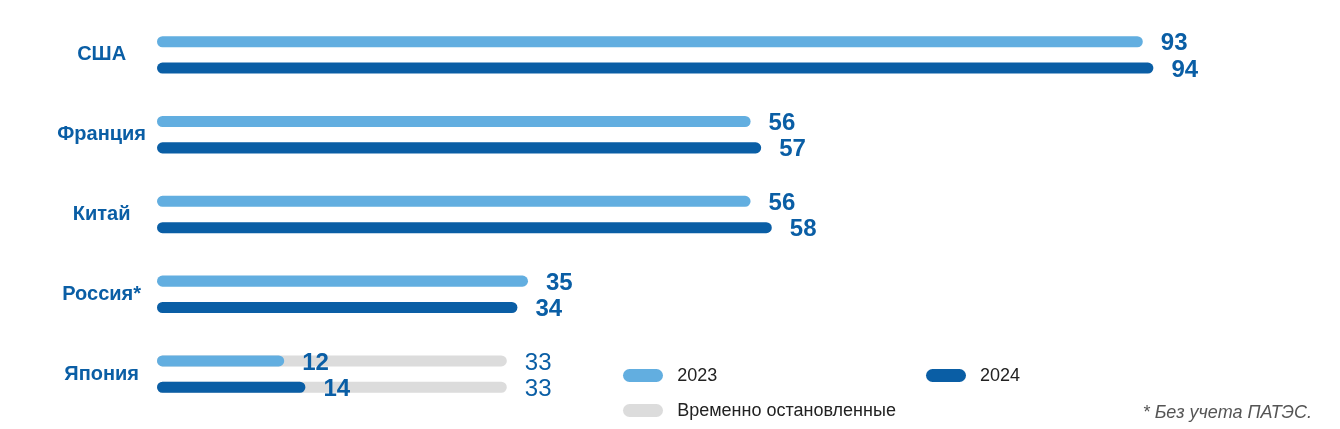 This screenshot has width=1340, height=429. What do you see at coordinates (803, 228) in the screenshot?
I see `data-label: 58` at bounding box center [803, 228].